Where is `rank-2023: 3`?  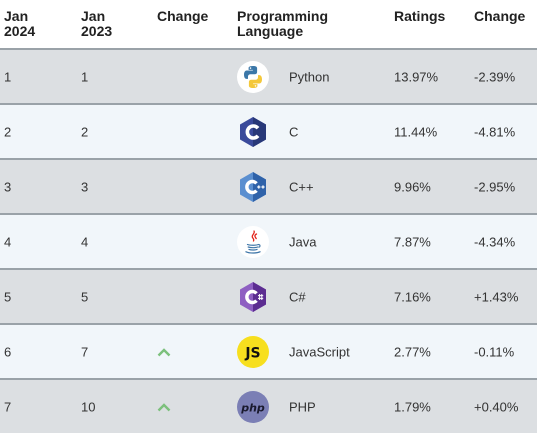
rank-2023: 3 is located at coordinates (85, 186).